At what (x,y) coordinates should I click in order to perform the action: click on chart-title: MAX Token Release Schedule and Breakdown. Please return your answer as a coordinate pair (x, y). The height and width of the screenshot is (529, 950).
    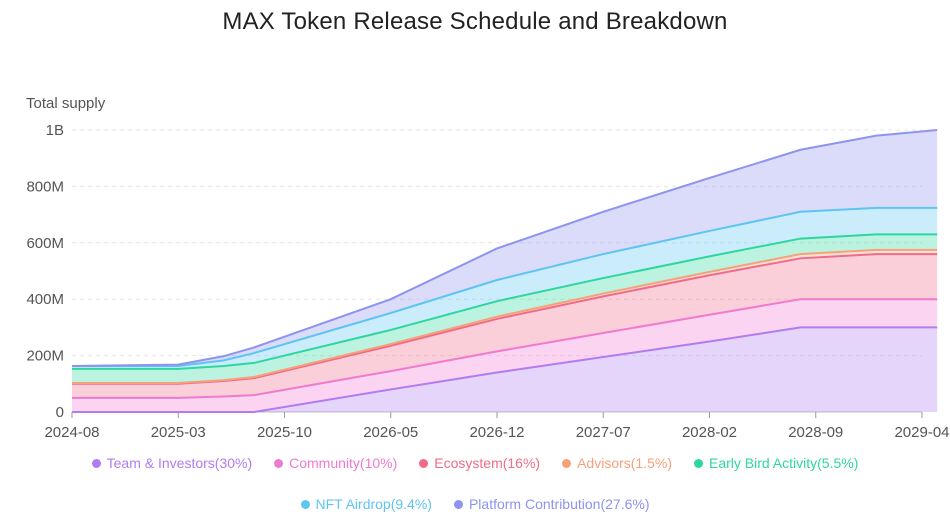
    Looking at the image, I should click on (475, 21).